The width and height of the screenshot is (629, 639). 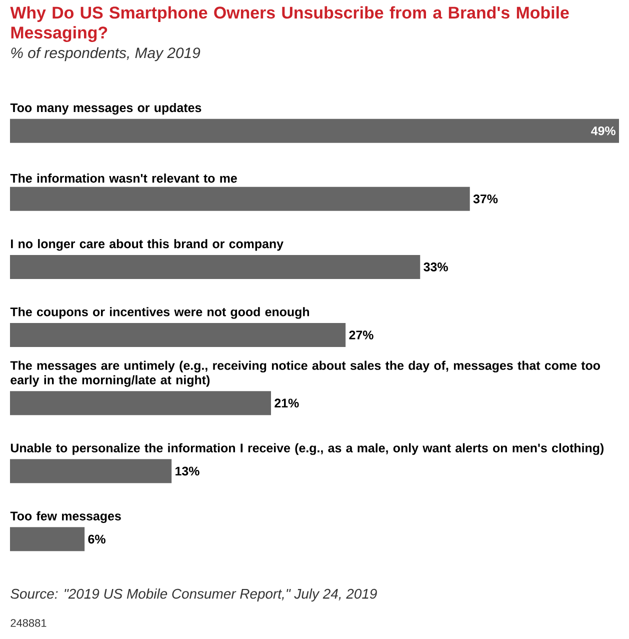 What do you see at coordinates (105, 54) in the screenshot?
I see `chart-subtitle: % of respondents, May 2019` at bounding box center [105, 54].